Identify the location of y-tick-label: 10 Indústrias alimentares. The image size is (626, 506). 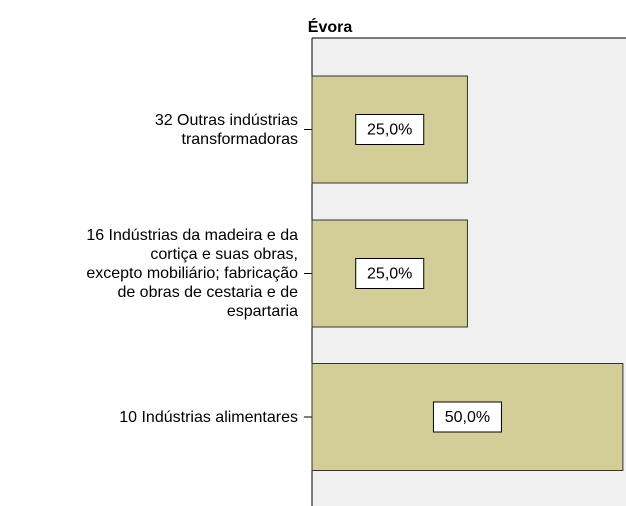
(208, 417).